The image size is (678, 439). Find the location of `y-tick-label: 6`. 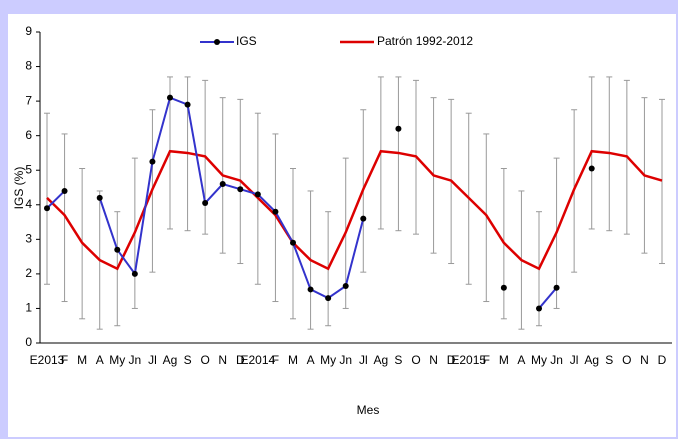

y-tick-label: 6 is located at coordinates (28, 135).